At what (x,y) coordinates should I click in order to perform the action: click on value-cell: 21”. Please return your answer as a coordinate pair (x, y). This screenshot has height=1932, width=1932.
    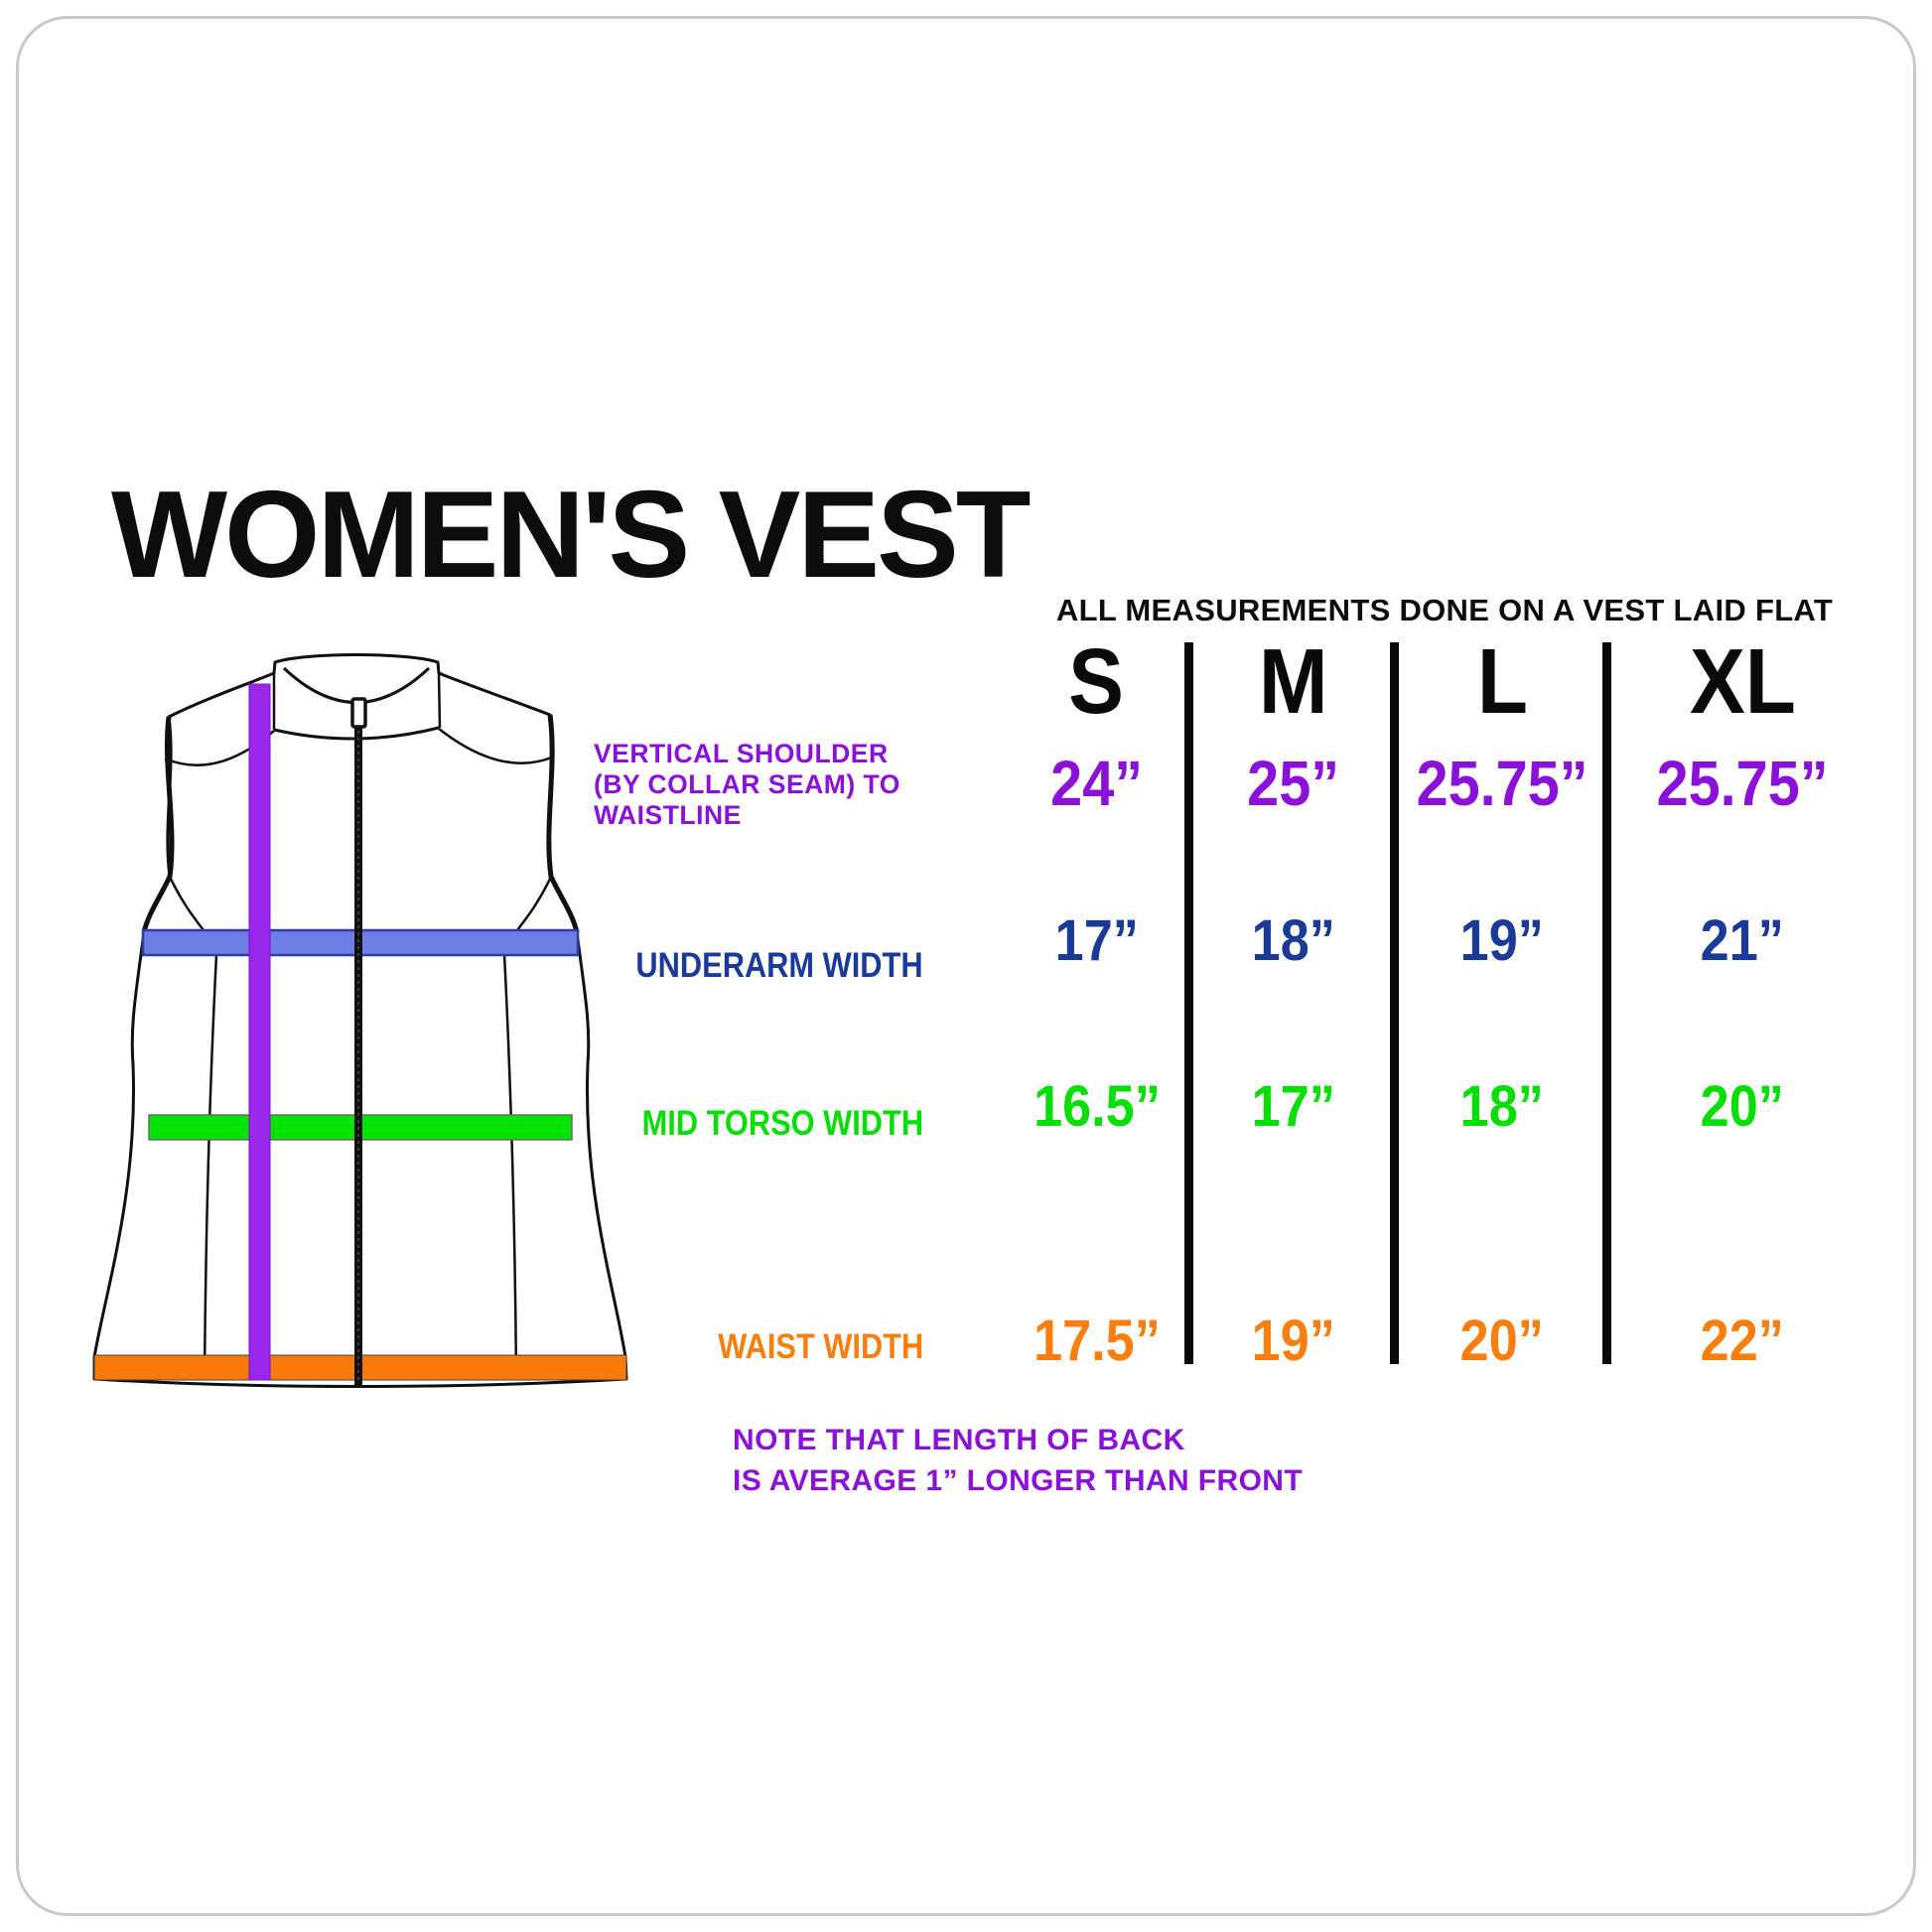
    Looking at the image, I should click on (1743, 941).